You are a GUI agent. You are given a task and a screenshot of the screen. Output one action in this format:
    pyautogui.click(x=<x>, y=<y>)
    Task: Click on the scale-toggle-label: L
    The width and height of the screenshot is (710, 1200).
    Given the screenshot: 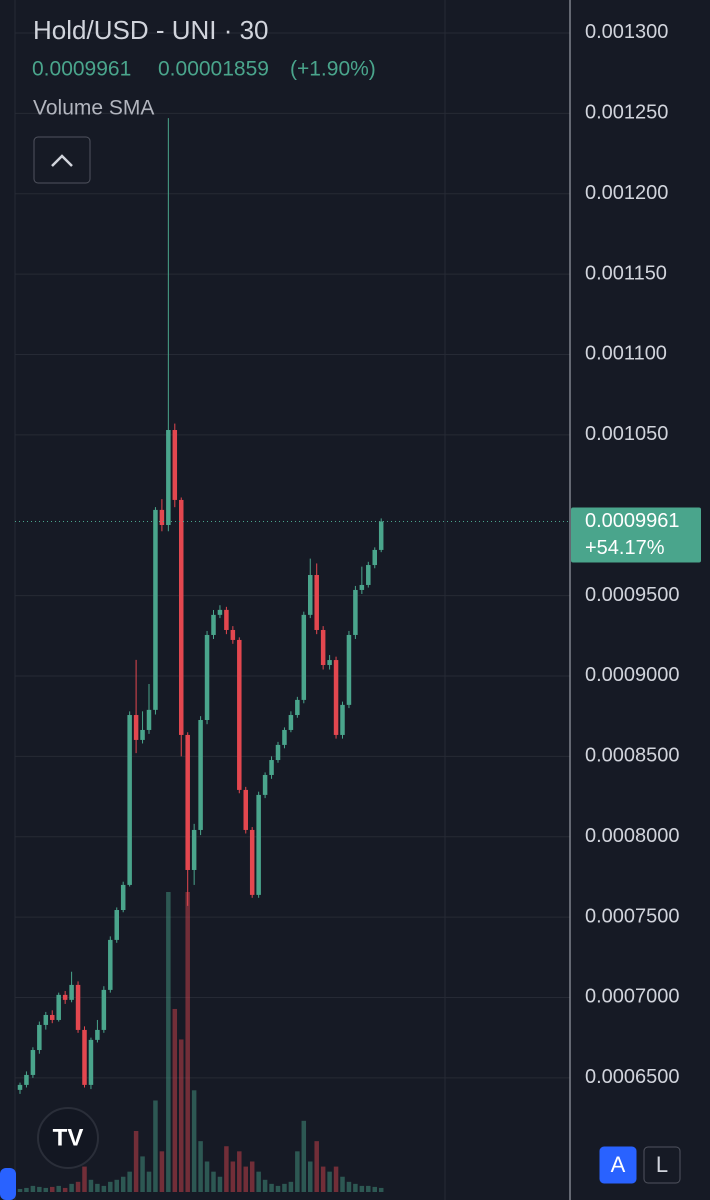 What is the action you would take?
    pyautogui.click(x=662, y=1164)
    